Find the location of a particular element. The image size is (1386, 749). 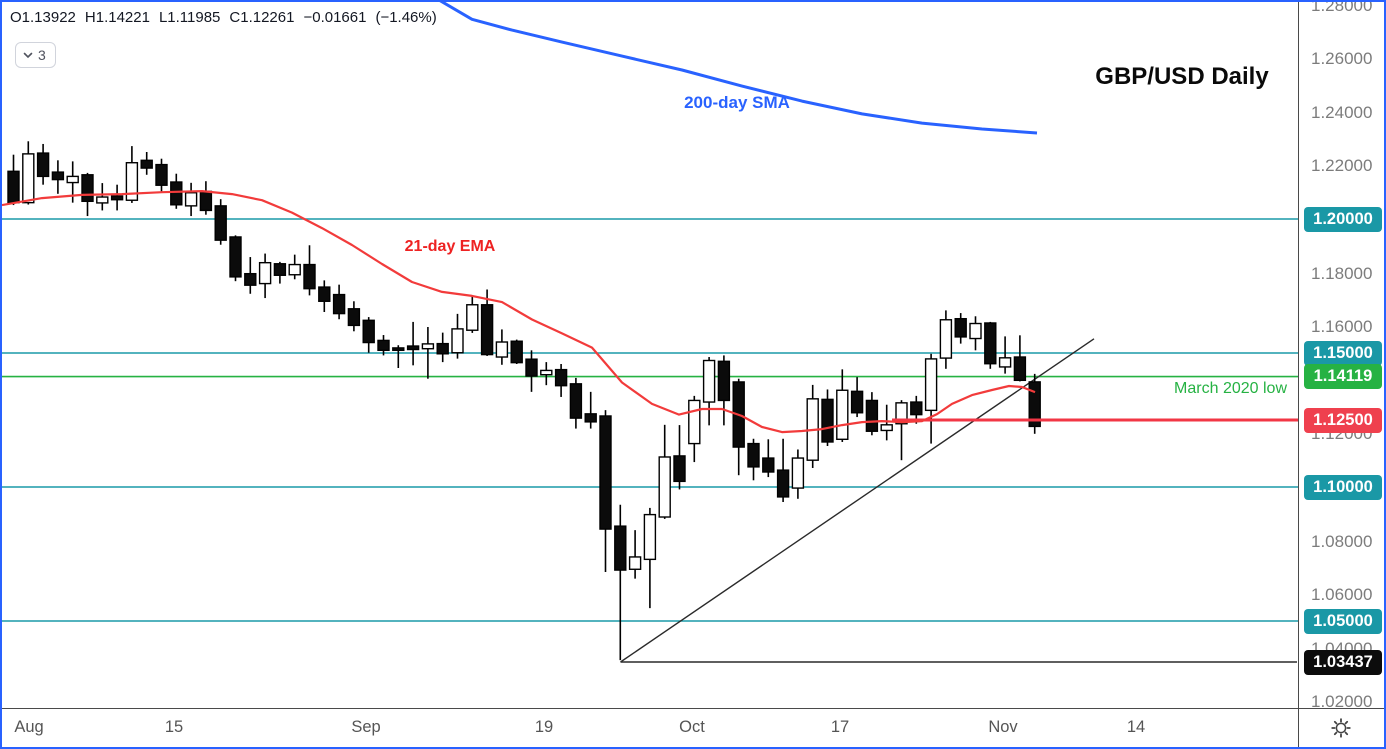

price-tick-label: 1.22000 is located at coordinates (1342, 166).